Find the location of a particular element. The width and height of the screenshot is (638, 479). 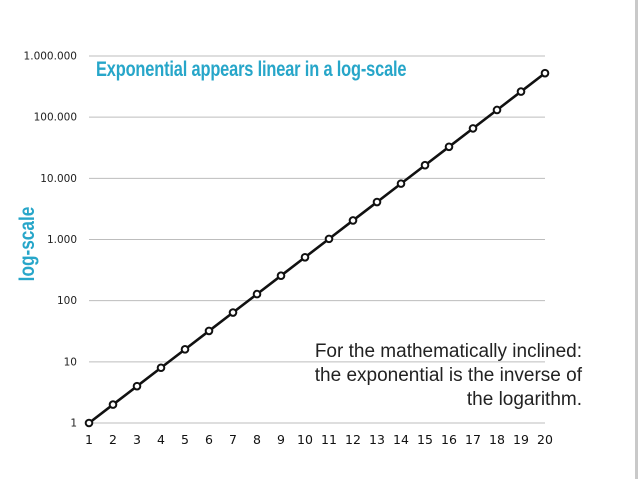

x-tick-label: 6 is located at coordinates (209, 439).